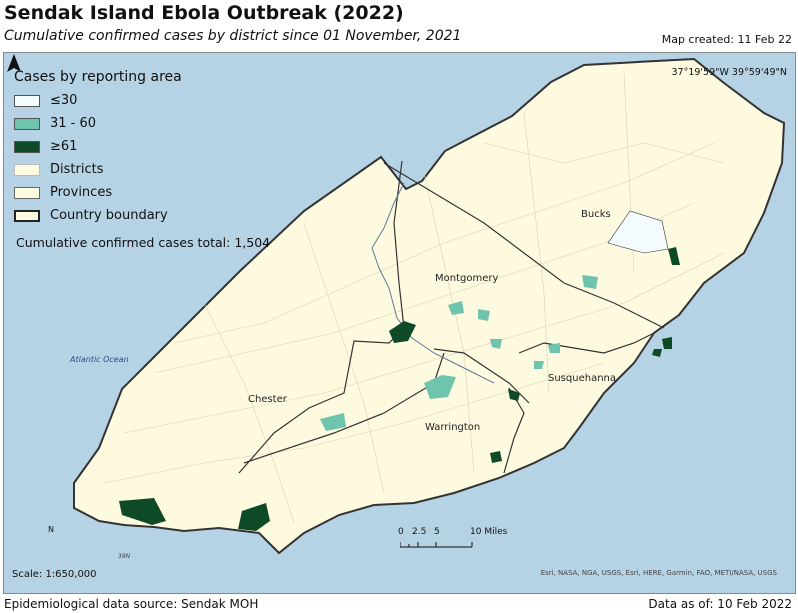 Image resolution: width=798 pixels, height=613 pixels. Describe the element at coordinates (98, 123) in the screenshot. I see `legend-item-mid: 31 - 60` at that location.